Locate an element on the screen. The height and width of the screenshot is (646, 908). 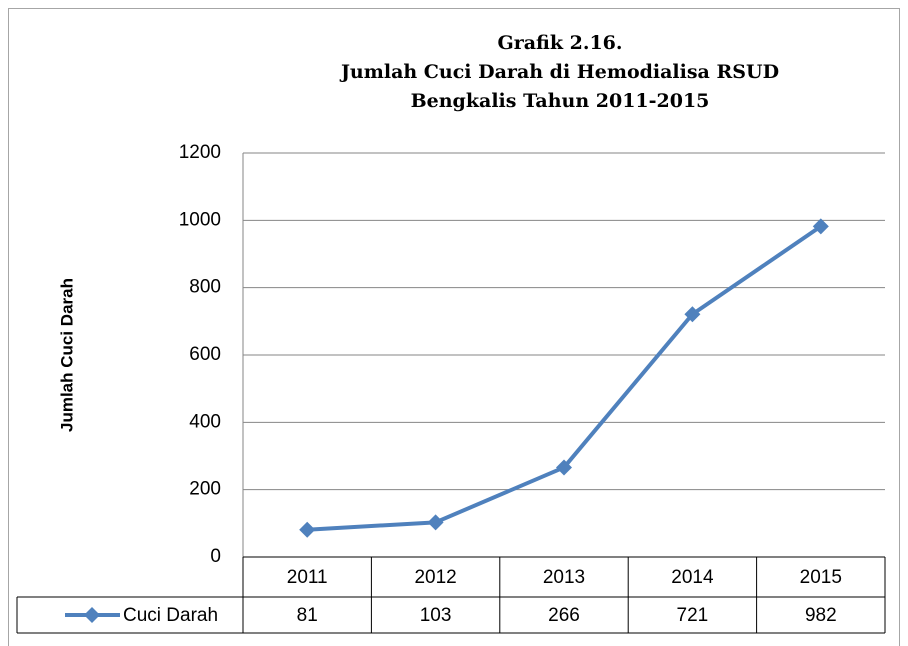
table-value: 103 is located at coordinates (436, 615).